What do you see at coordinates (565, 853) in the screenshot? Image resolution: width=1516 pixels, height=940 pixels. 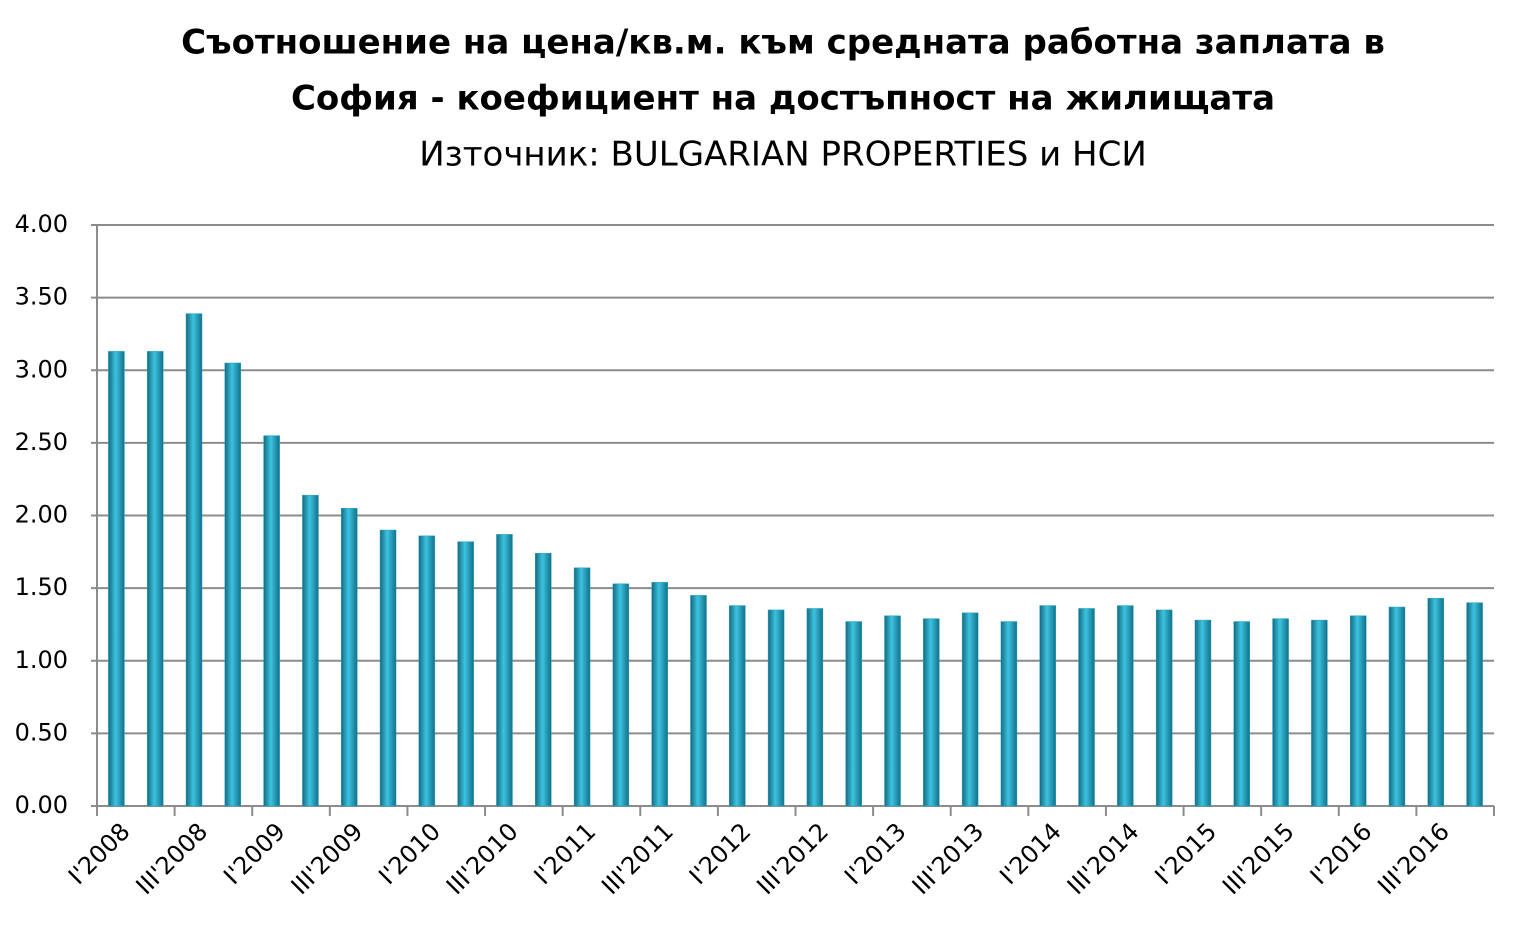 I see `x-tick-label: I'2011` at bounding box center [565, 853].